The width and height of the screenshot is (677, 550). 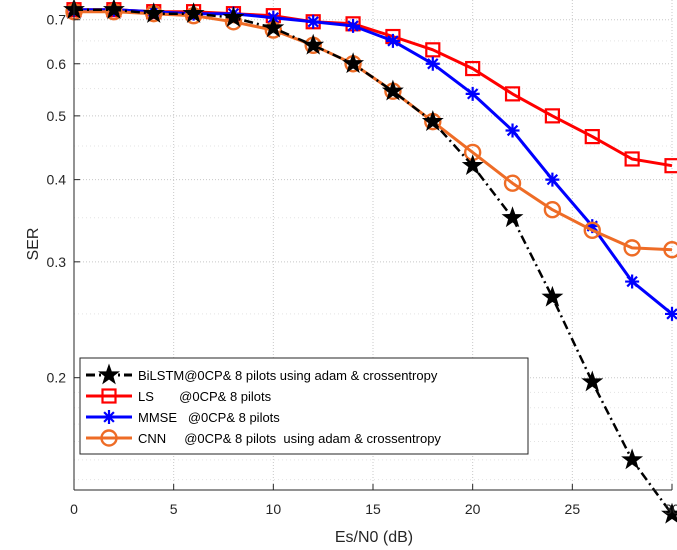 I want to click on x-tick-label: 30, so click(x=670, y=509).